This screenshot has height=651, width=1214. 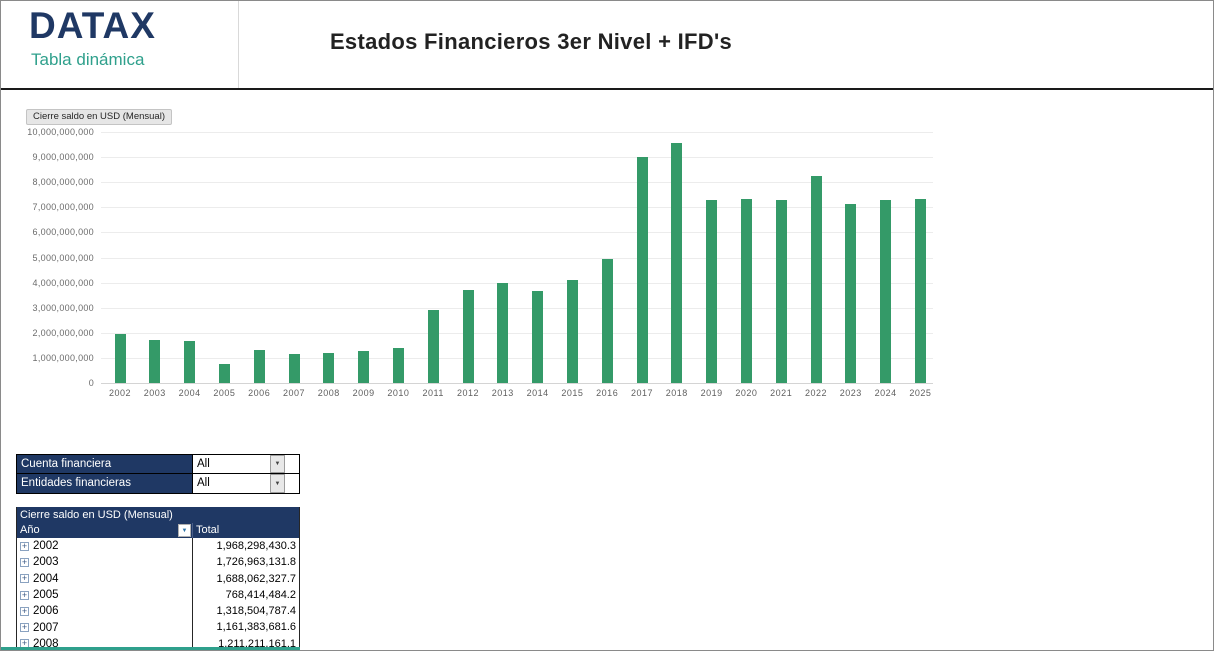 I want to click on x-axis-line, so click(x=517, y=383).